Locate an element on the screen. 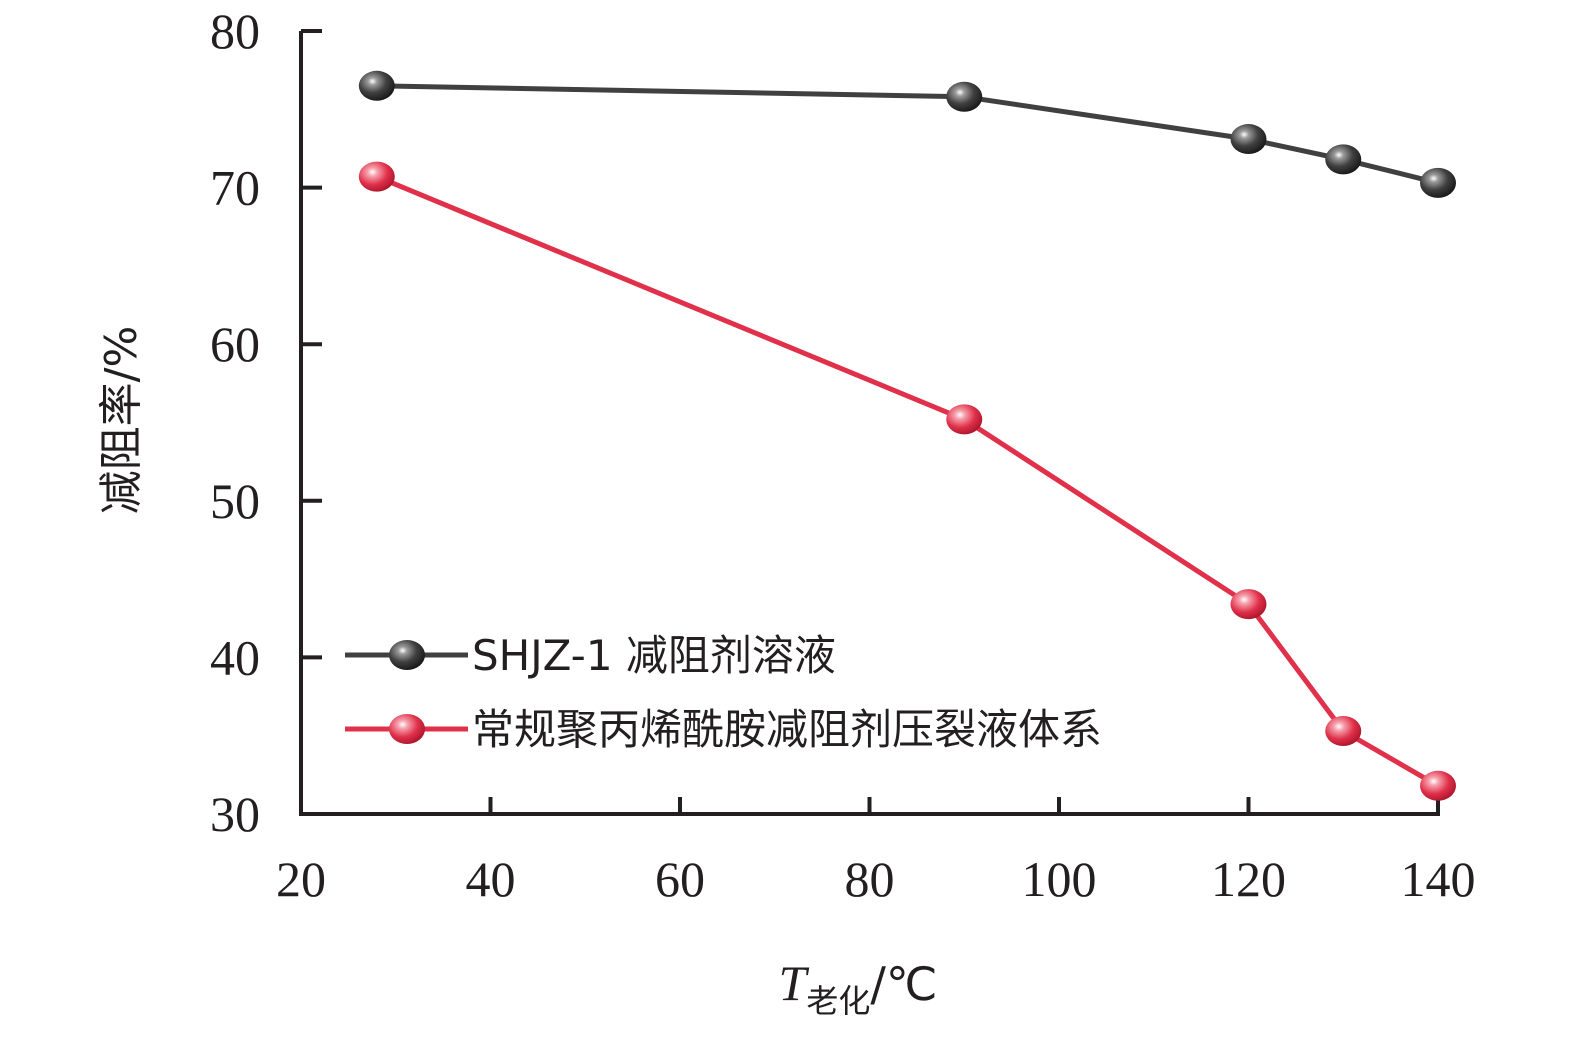  legend-label-shjz: SHJZ-1 减阻剂溶液 is located at coordinates (654, 655).